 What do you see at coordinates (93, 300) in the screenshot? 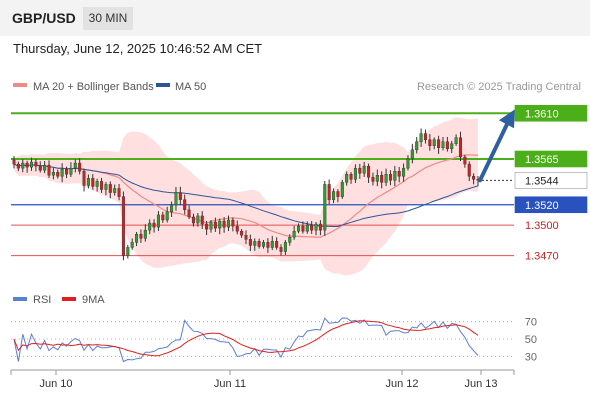
I see `ma9-legend-label: 9MA` at bounding box center [93, 300].